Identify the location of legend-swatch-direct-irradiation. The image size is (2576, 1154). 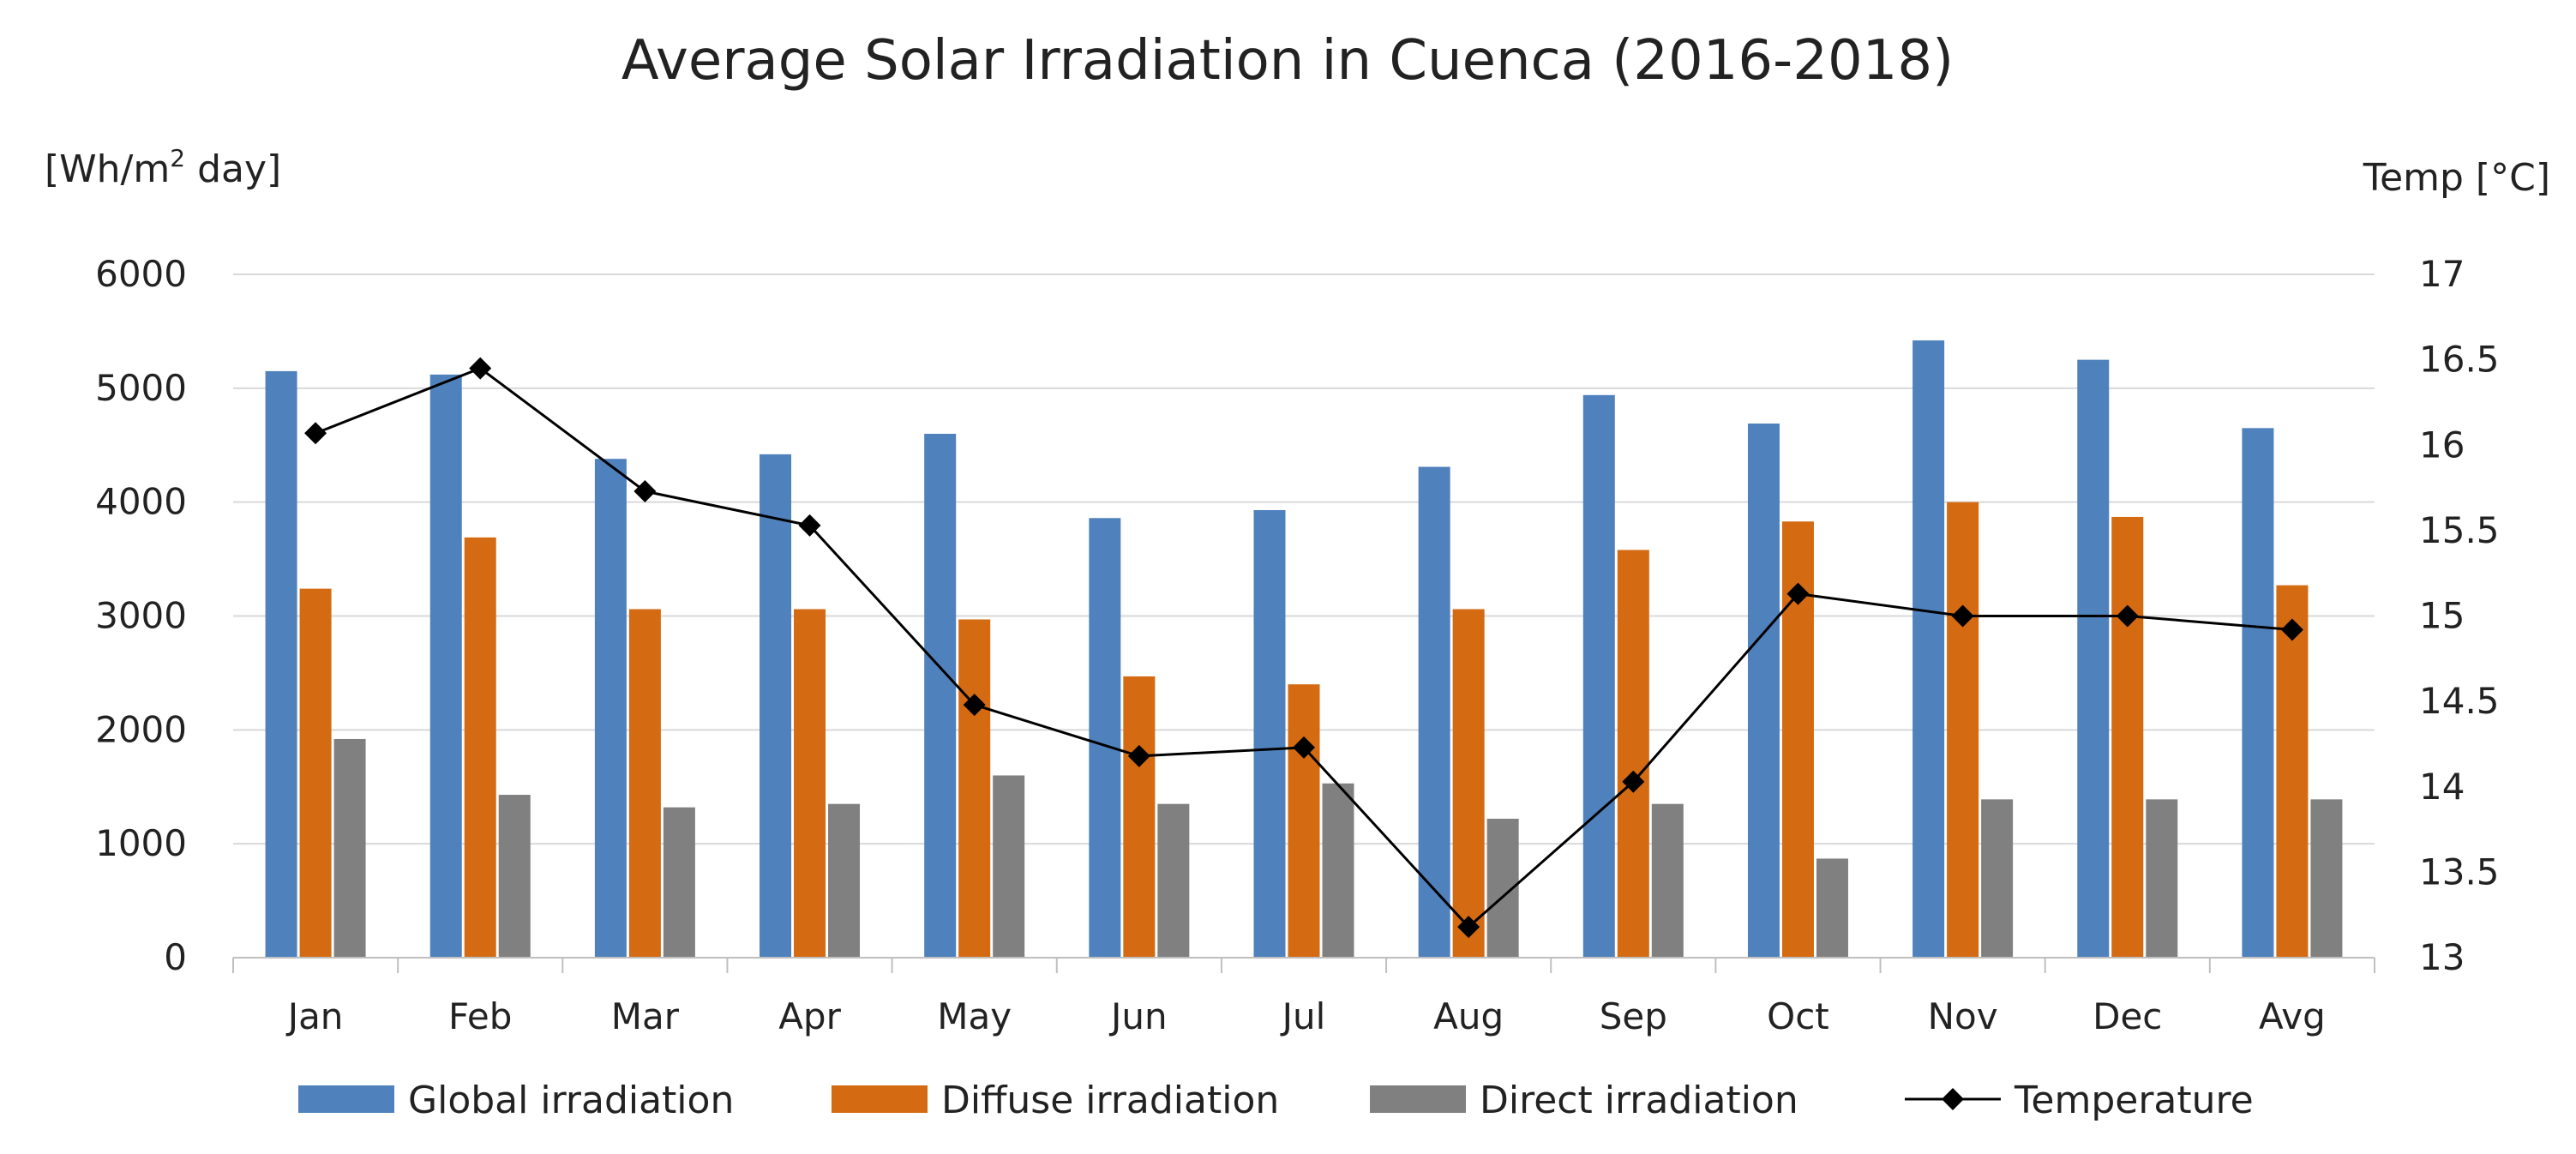
(1418, 1099).